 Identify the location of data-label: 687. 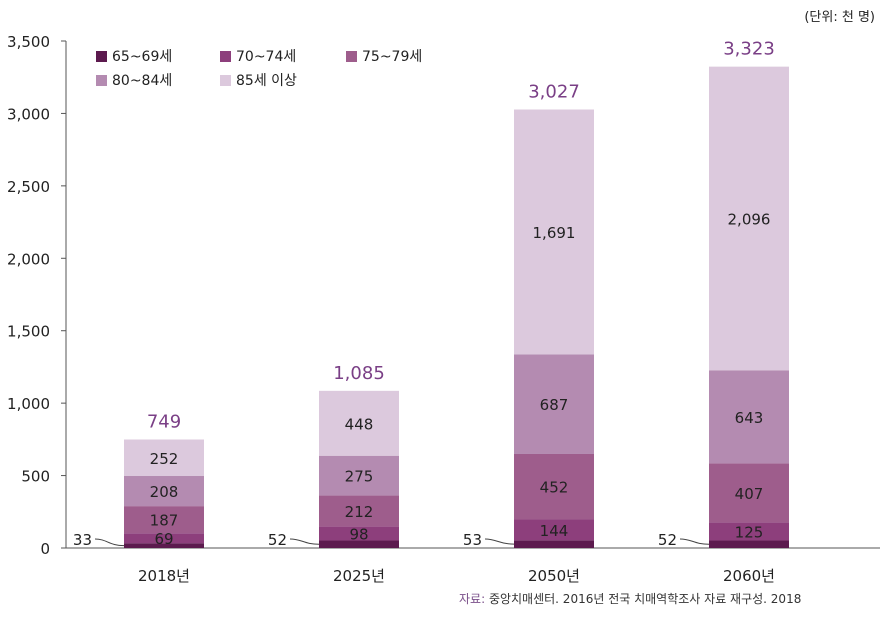
(554, 405).